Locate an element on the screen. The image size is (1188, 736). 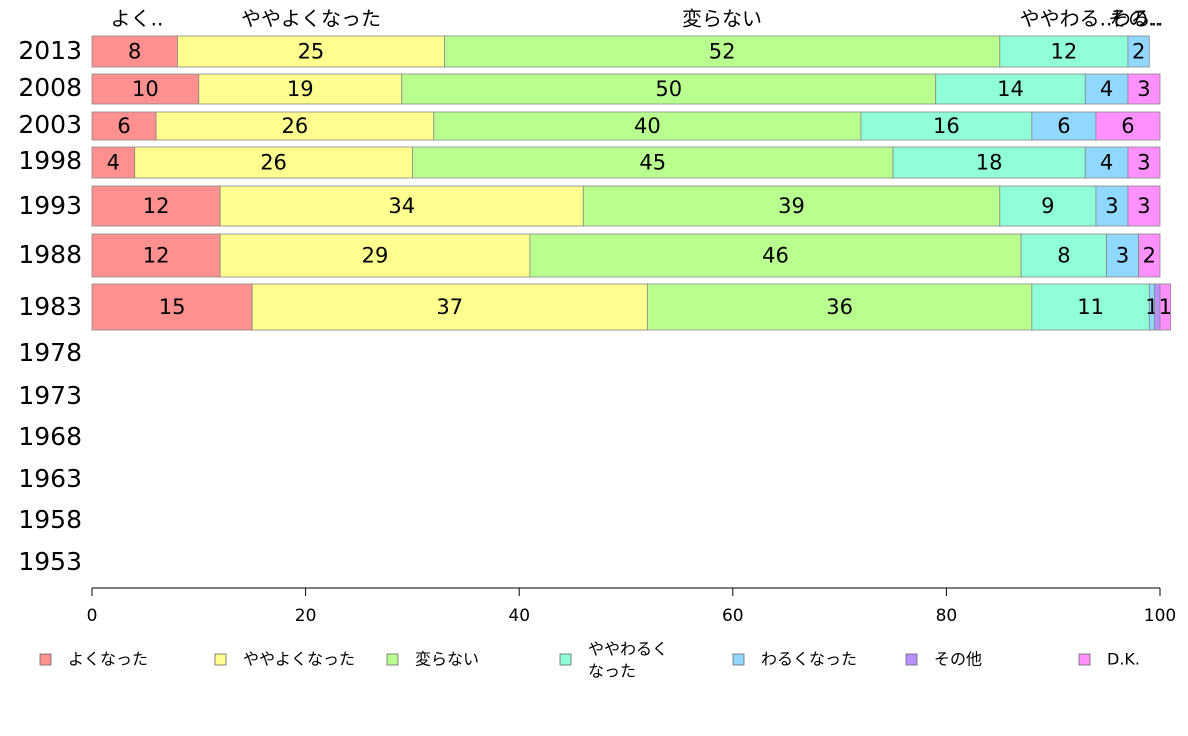
x-axis: 0 20 40 60 80 100 is located at coordinates (631, 606).